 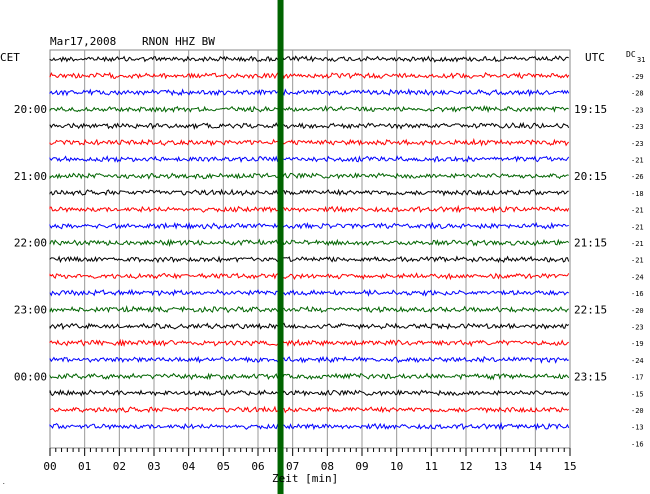 I want to click on utc-hour-label: 23:15, so click(x=590, y=376).